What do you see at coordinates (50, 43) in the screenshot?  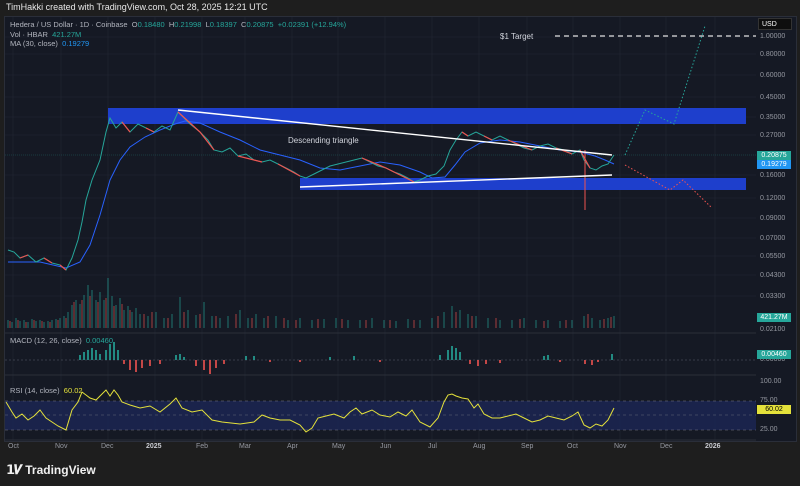 I see `ma-legend: MA (30, close) 0.19279` at bounding box center [50, 43].